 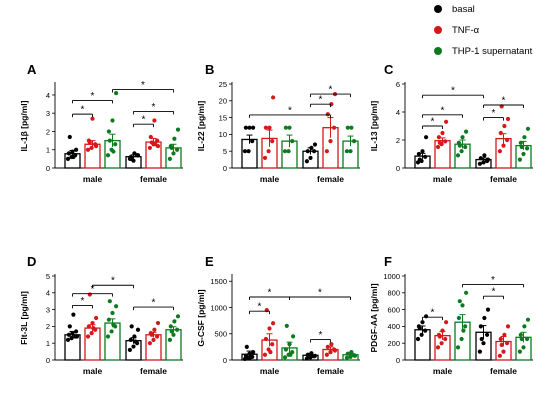 I want to click on panel-letter: A, so click(x=32, y=69).